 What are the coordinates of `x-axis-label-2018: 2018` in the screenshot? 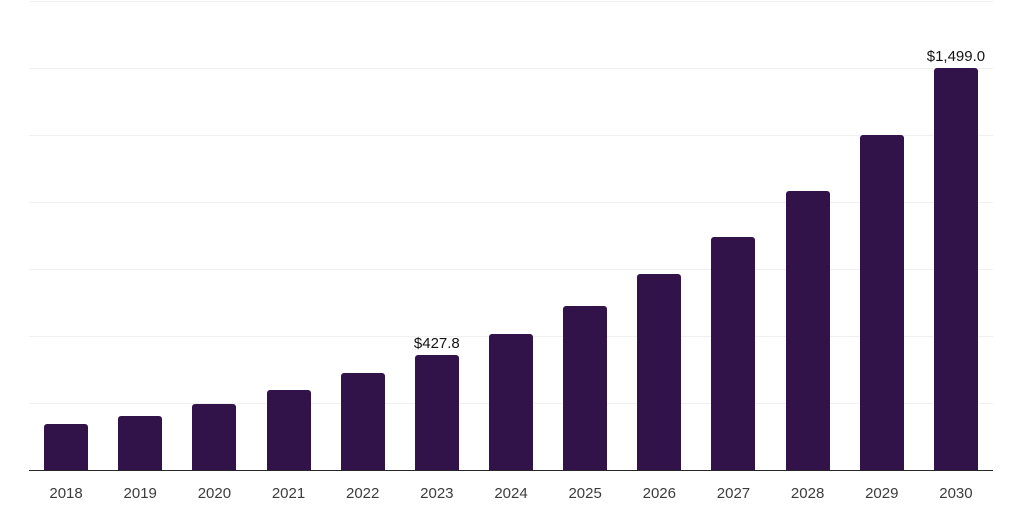 It's located at (66, 493).